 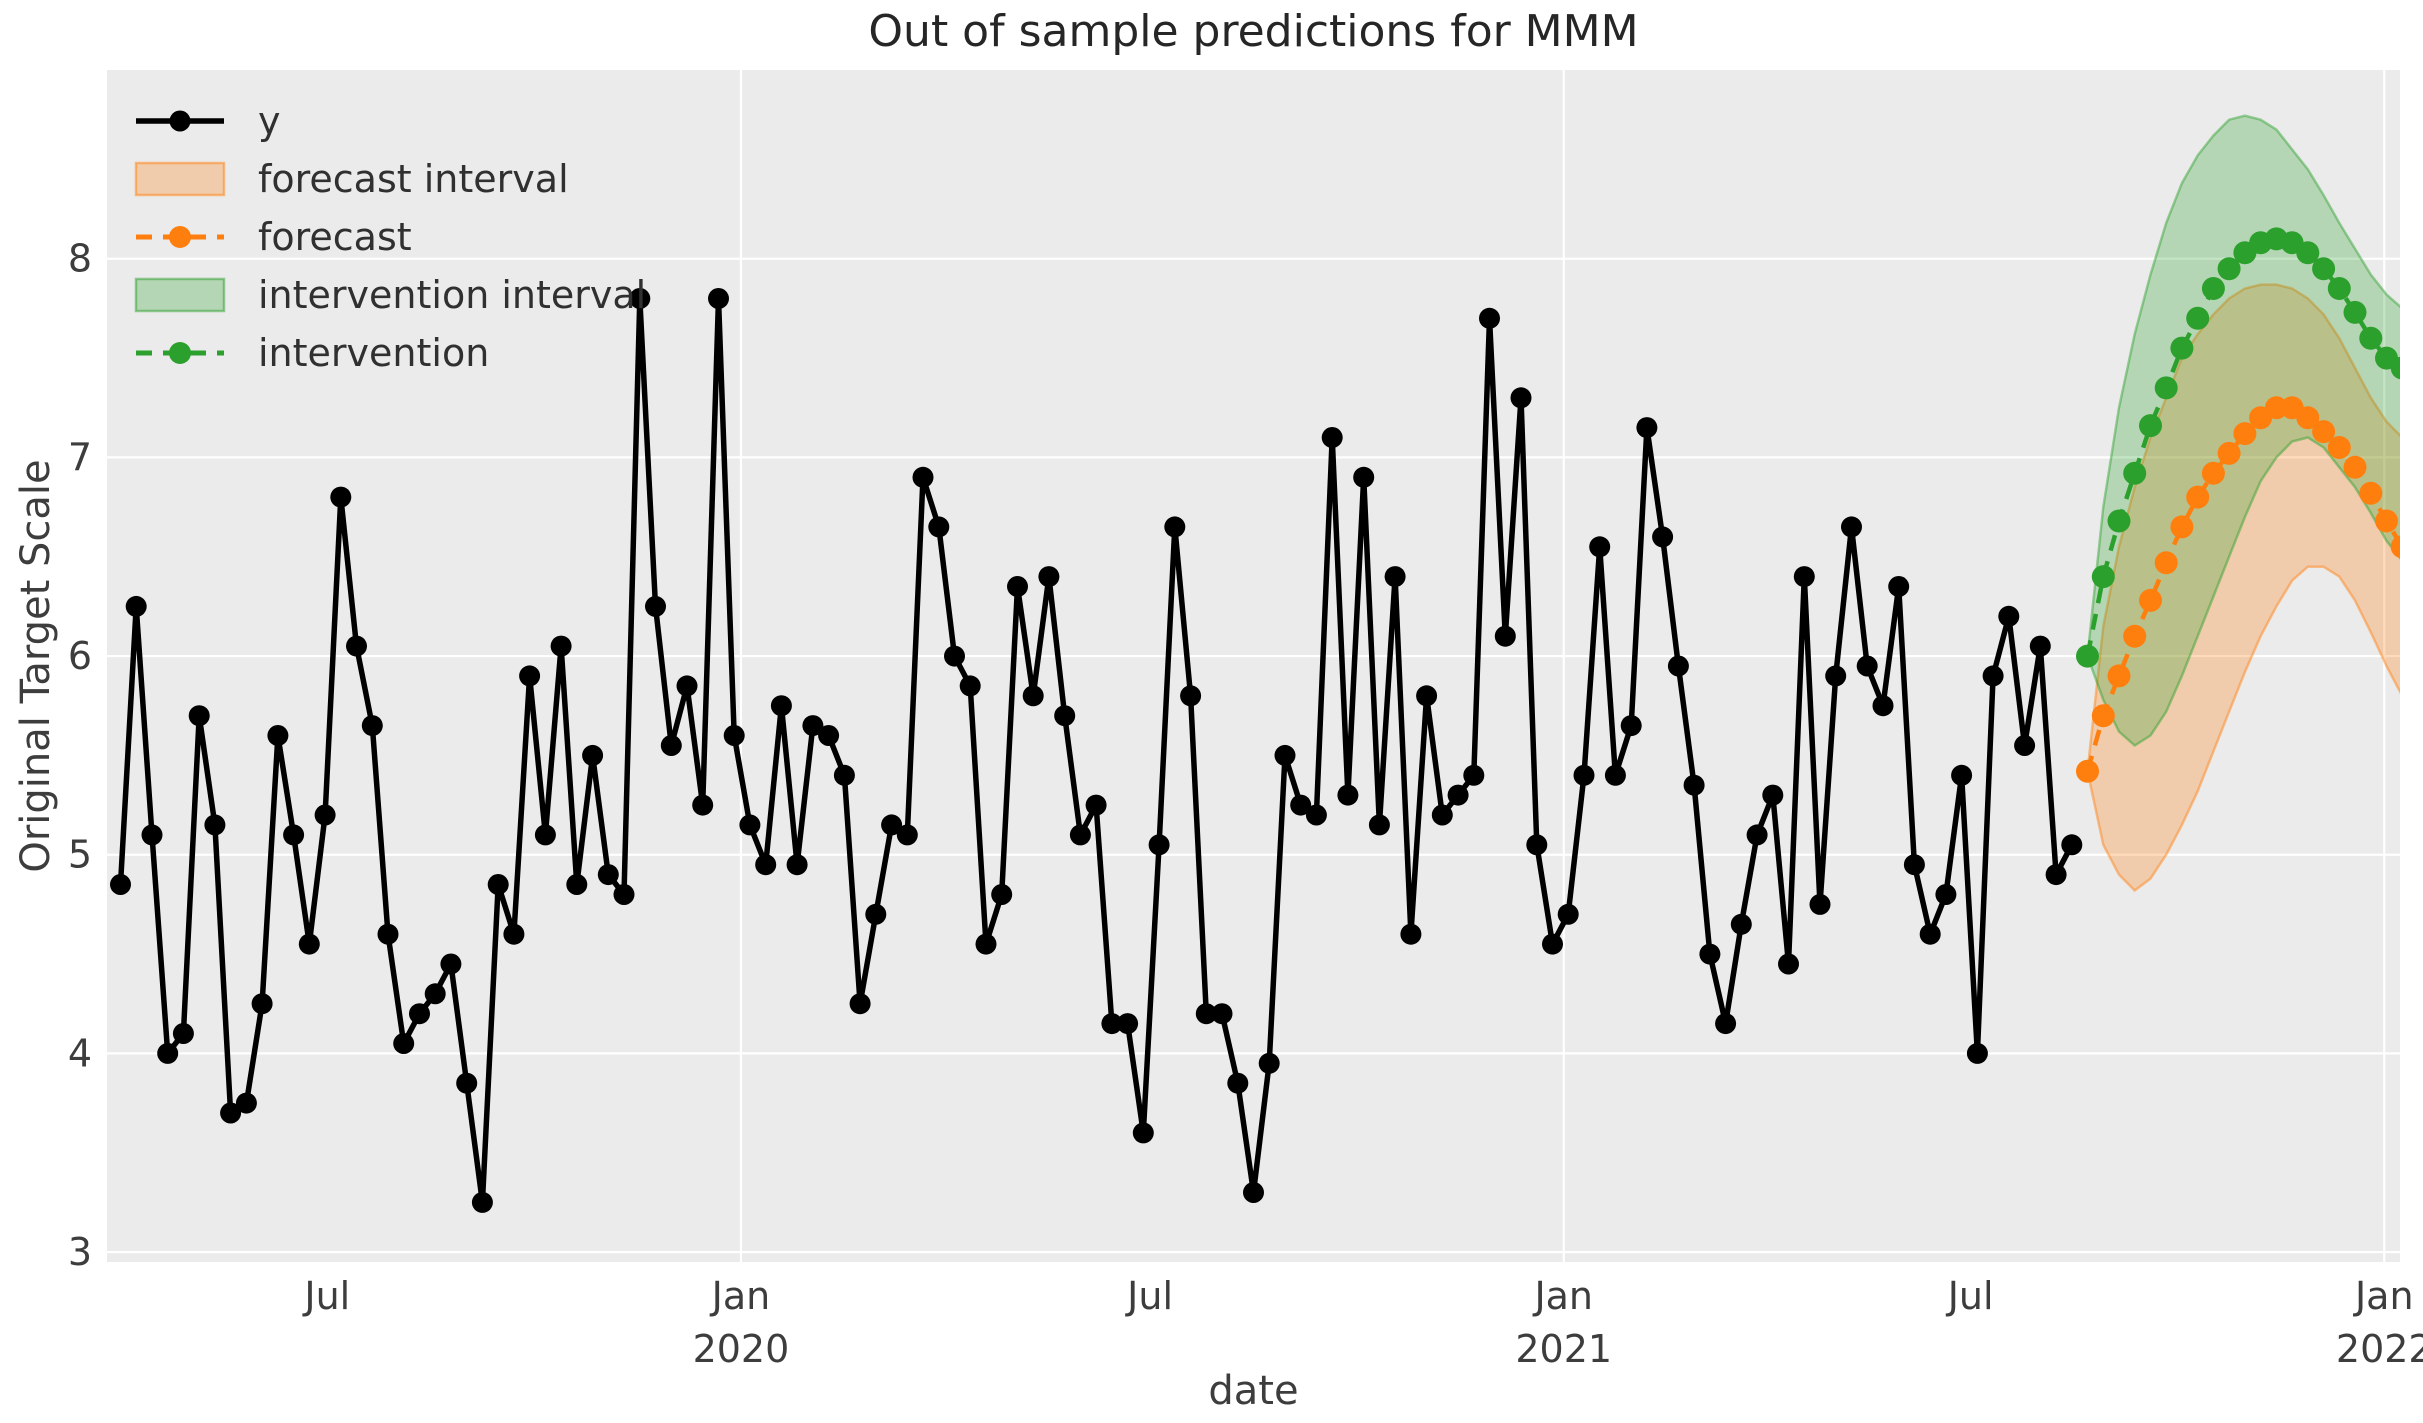 What do you see at coordinates (2379, 1349) in the screenshot?
I see `x-tick-year-label: 2022` at bounding box center [2379, 1349].